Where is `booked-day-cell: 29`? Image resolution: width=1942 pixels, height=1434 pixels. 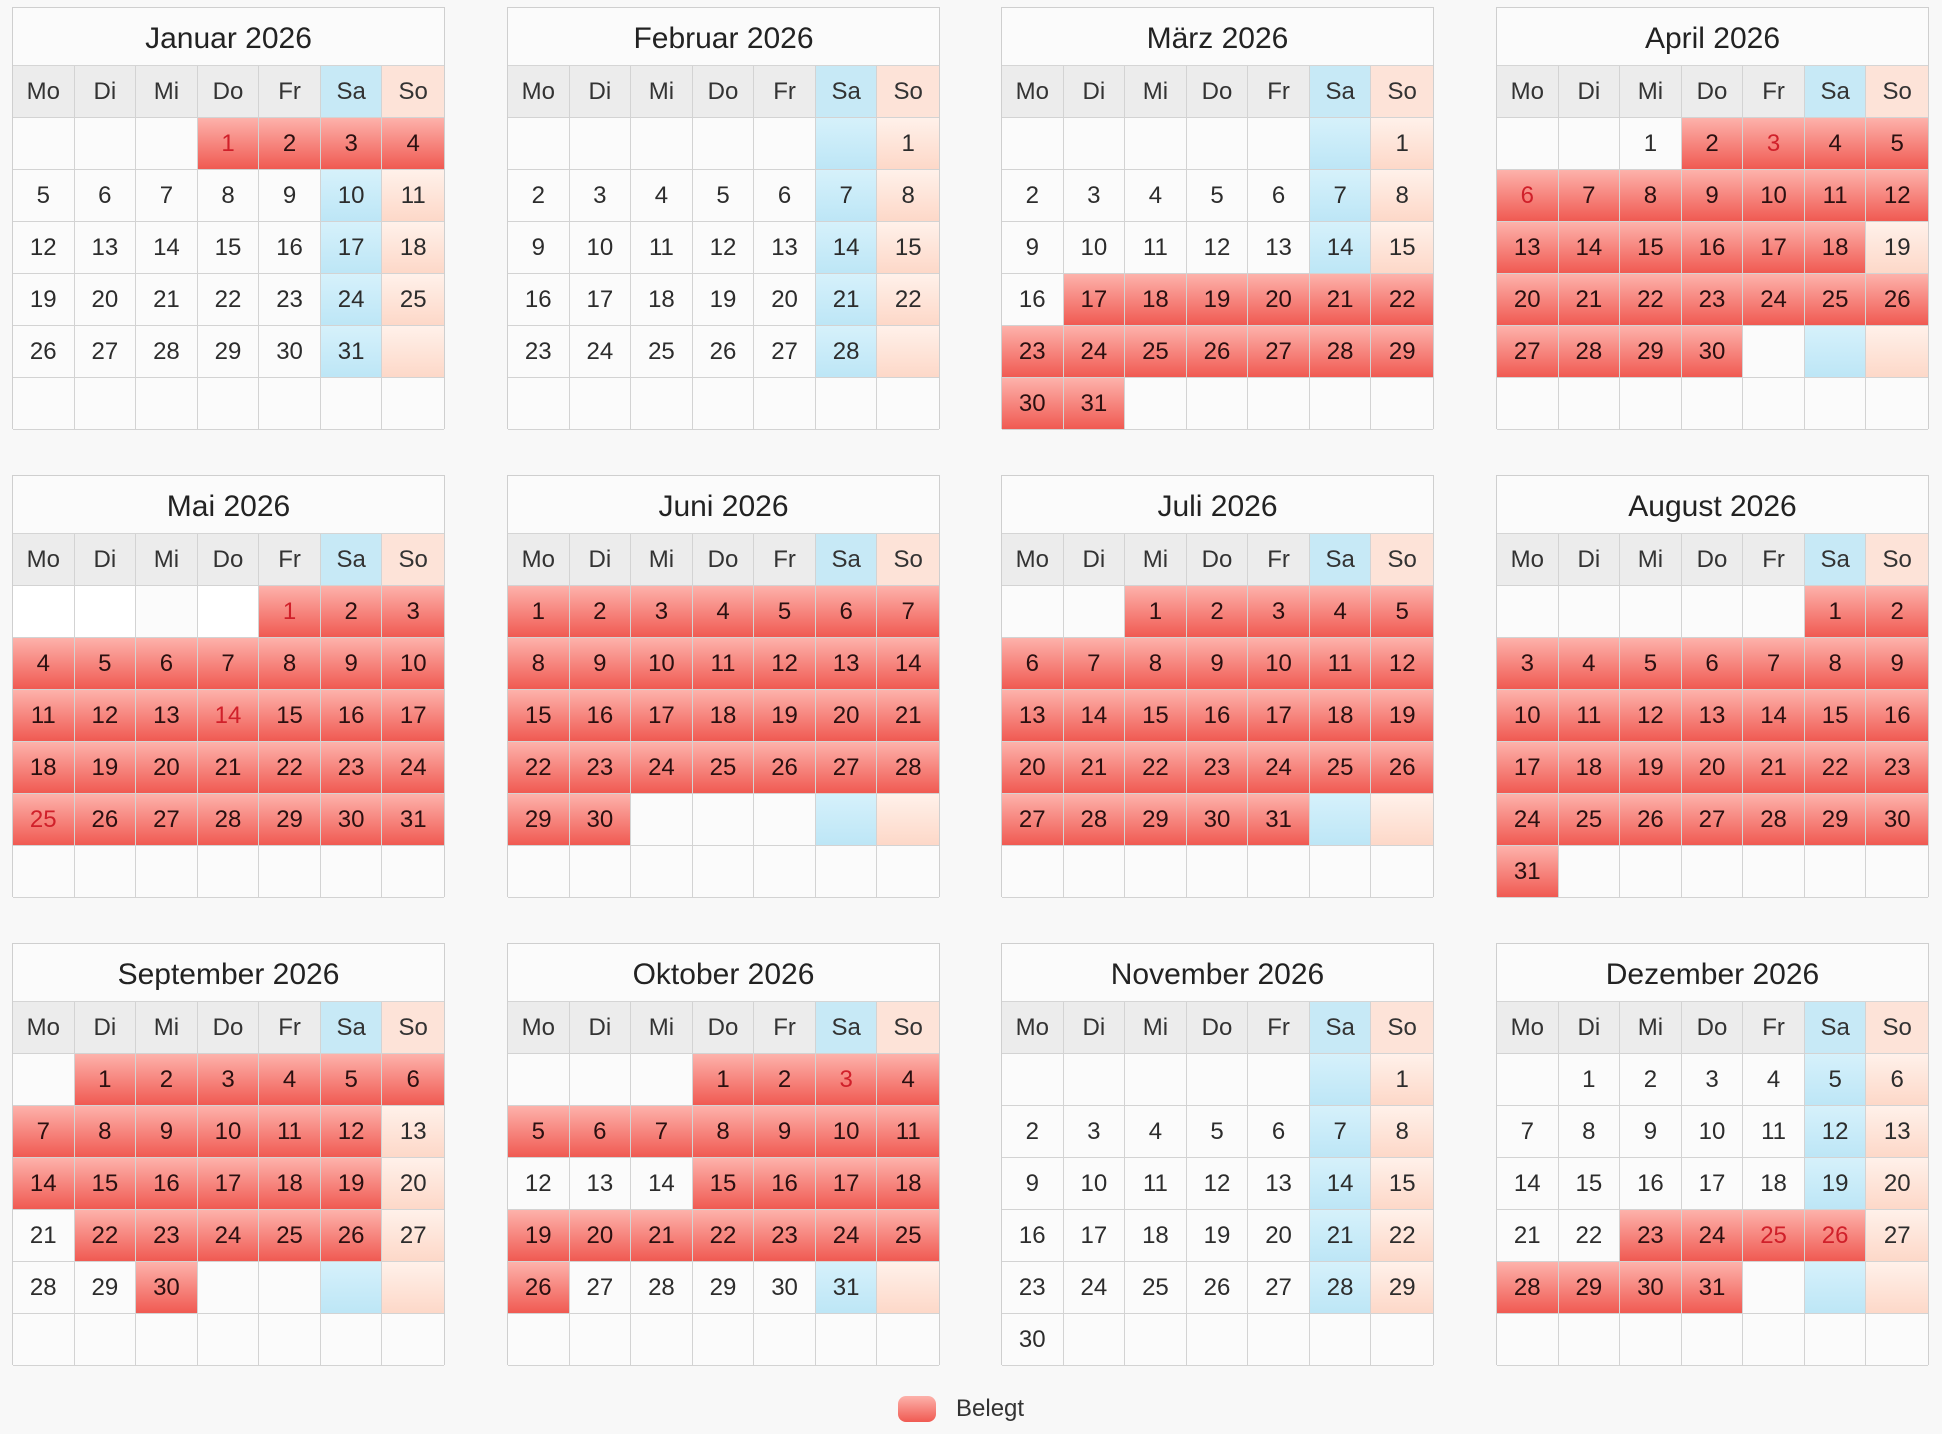 booked-day-cell: 29 is located at coordinates (1589, 1288).